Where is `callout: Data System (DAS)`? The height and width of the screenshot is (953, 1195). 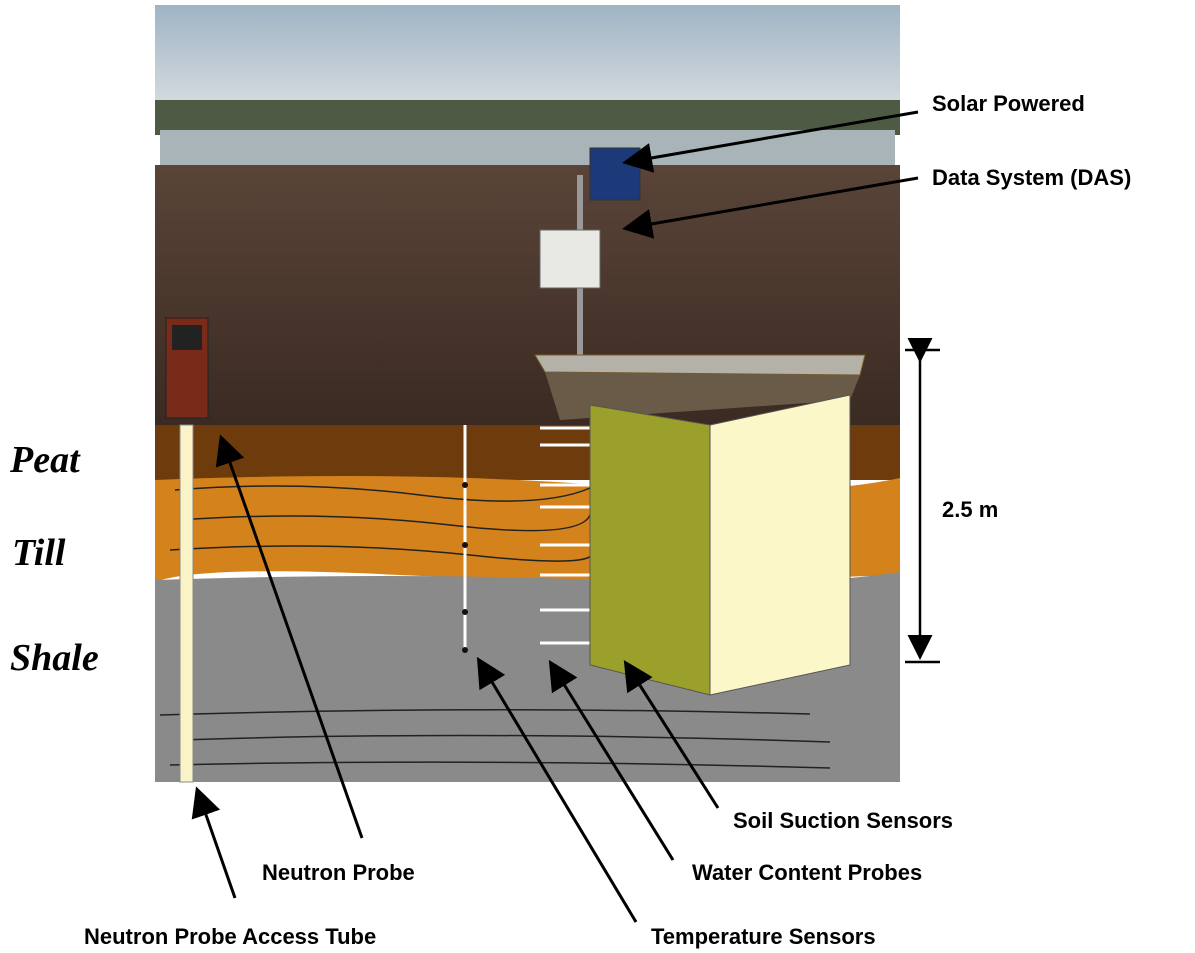 callout: Data System (DAS) is located at coordinates (1031, 177).